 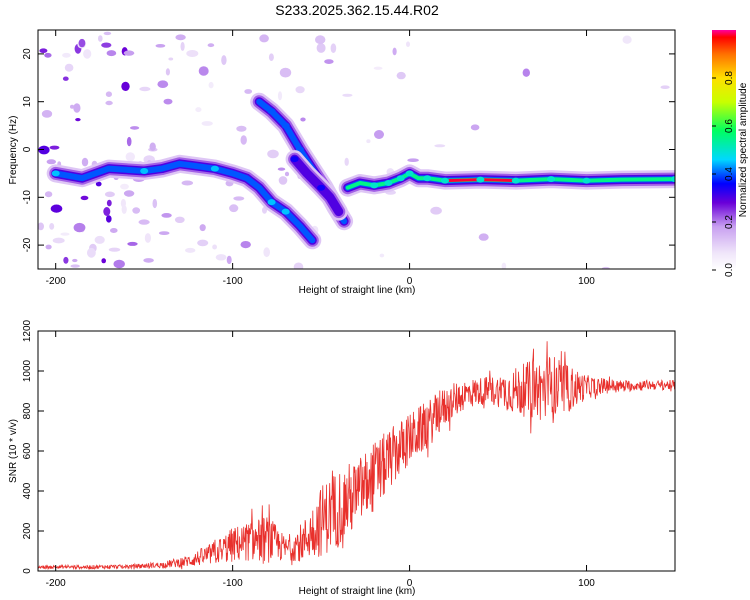 What do you see at coordinates (27, 244) in the screenshot?
I see `spectrogram-y-tick-label: -20` at bounding box center [27, 244].